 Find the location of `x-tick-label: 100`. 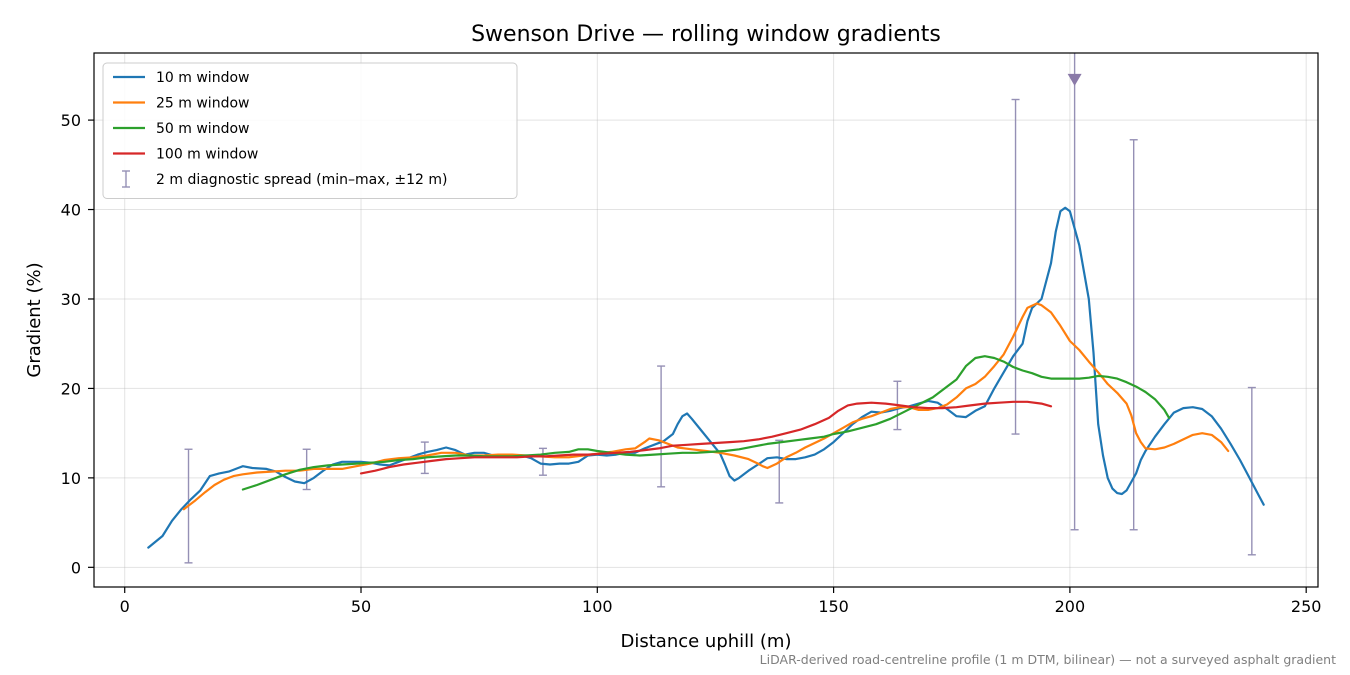

x-tick-label: 100 is located at coordinates (597, 606).